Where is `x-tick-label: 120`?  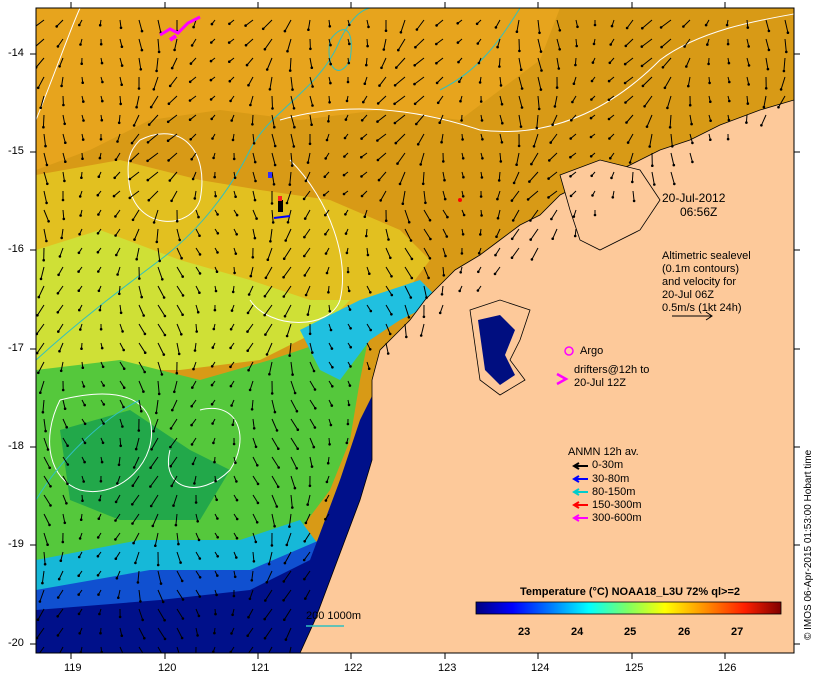
x-tick-label: 120 is located at coordinates (167, 668).